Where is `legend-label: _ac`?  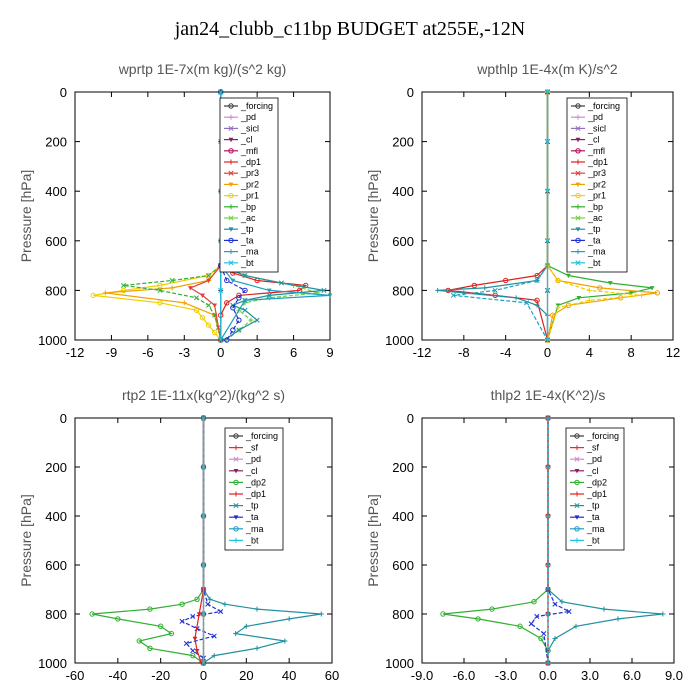 legend-label: _ac is located at coordinates (595, 218).